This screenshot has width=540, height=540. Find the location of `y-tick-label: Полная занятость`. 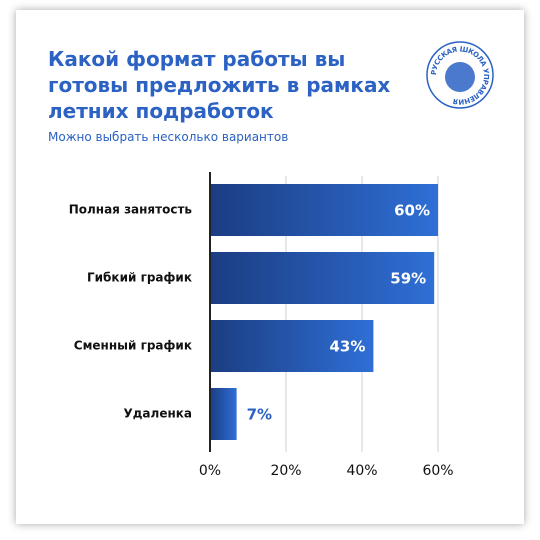

y-tick-label: Полная занятость is located at coordinates (131, 210).